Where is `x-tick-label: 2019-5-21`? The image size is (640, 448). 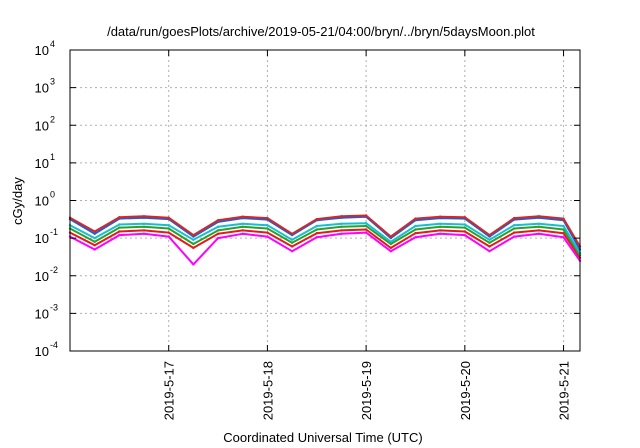
x-tick-label: 2019-5-21 is located at coordinates (564, 390).